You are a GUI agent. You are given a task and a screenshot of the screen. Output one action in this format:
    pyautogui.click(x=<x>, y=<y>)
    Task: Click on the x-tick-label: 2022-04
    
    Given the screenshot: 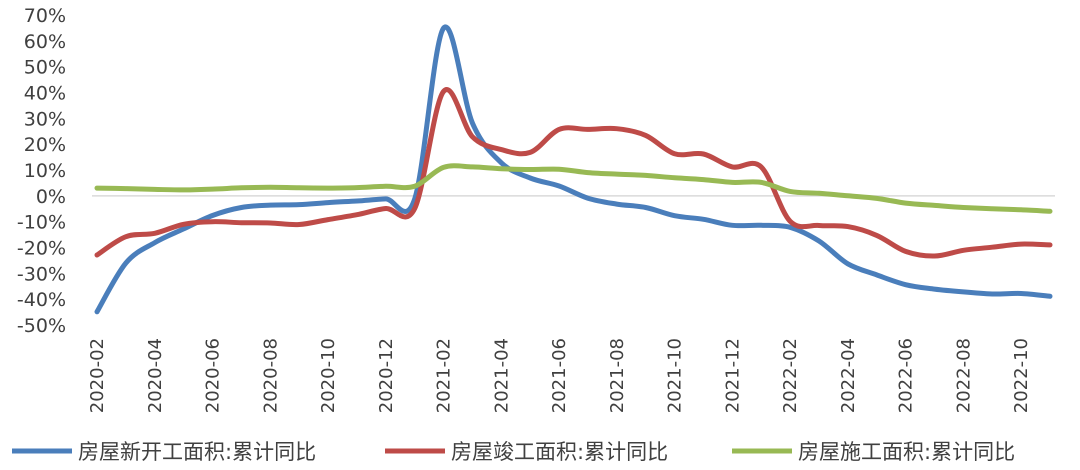 What is the action you would take?
    pyautogui.click(x=848, y=375)
    